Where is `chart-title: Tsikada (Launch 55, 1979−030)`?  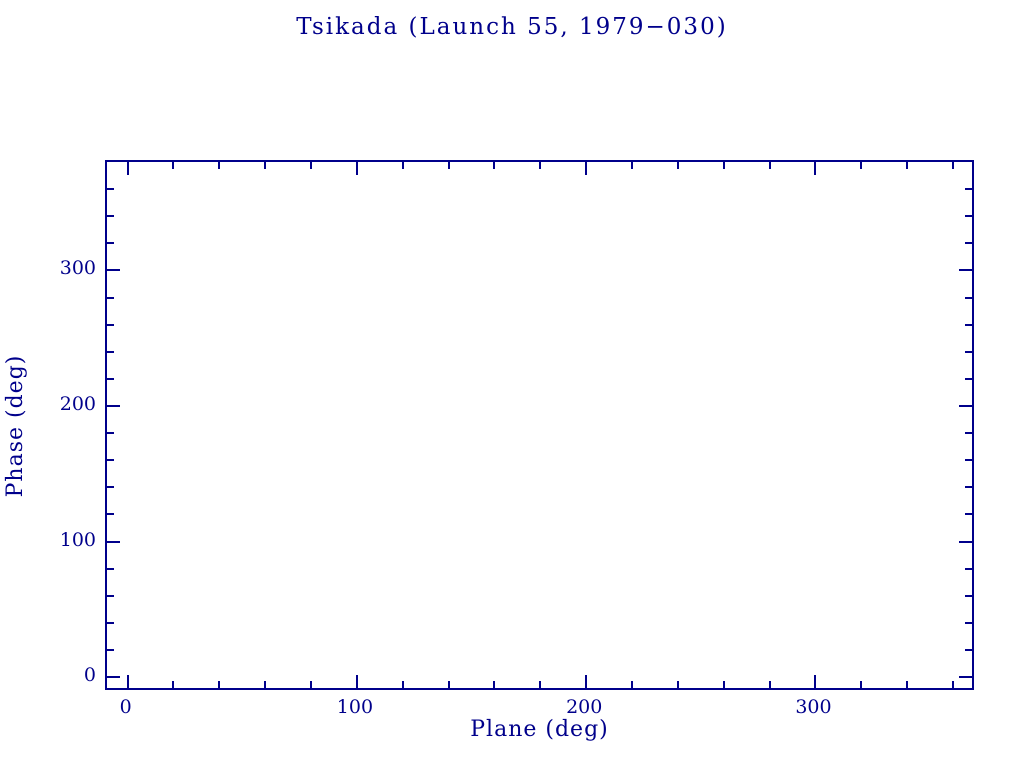 chart-title: Tsikada (Launch 55, 1979−030) is located at coordinates (512, 27).